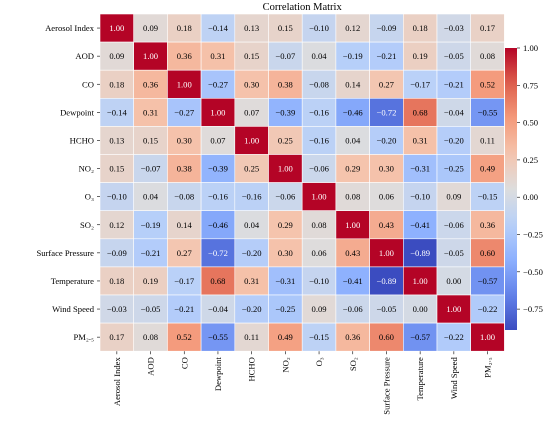 The image size is (550, 433). Describe the element at coordinates (184, 197) in the screenshot. I see `cell-value-label: −0.08` at that location.